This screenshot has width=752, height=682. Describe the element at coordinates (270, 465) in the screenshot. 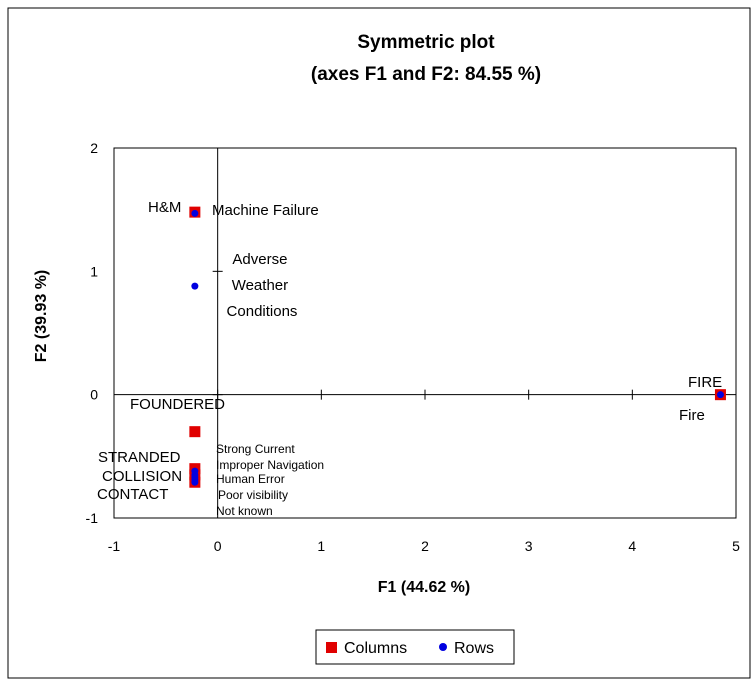

I see `label-improper-navigation: Improper Navigation` at that location.